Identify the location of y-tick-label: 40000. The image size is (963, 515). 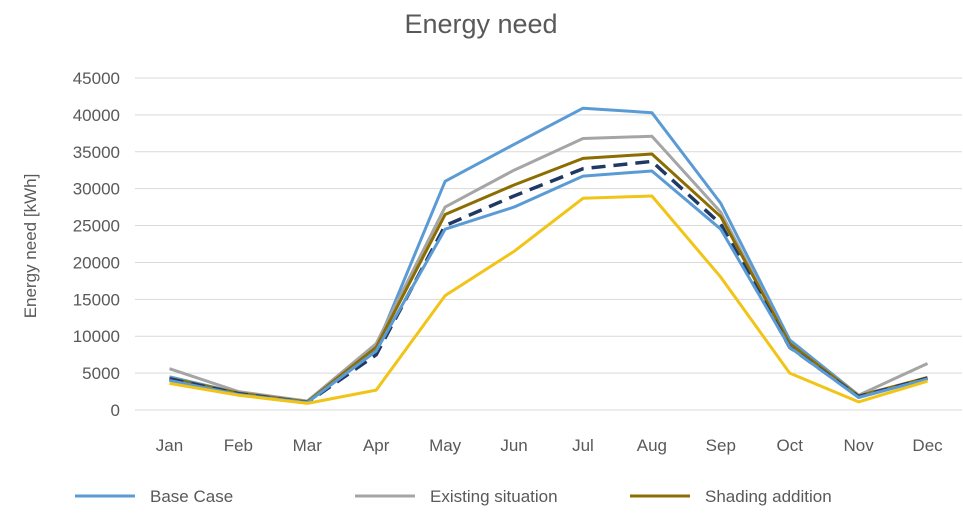
(96, 115).